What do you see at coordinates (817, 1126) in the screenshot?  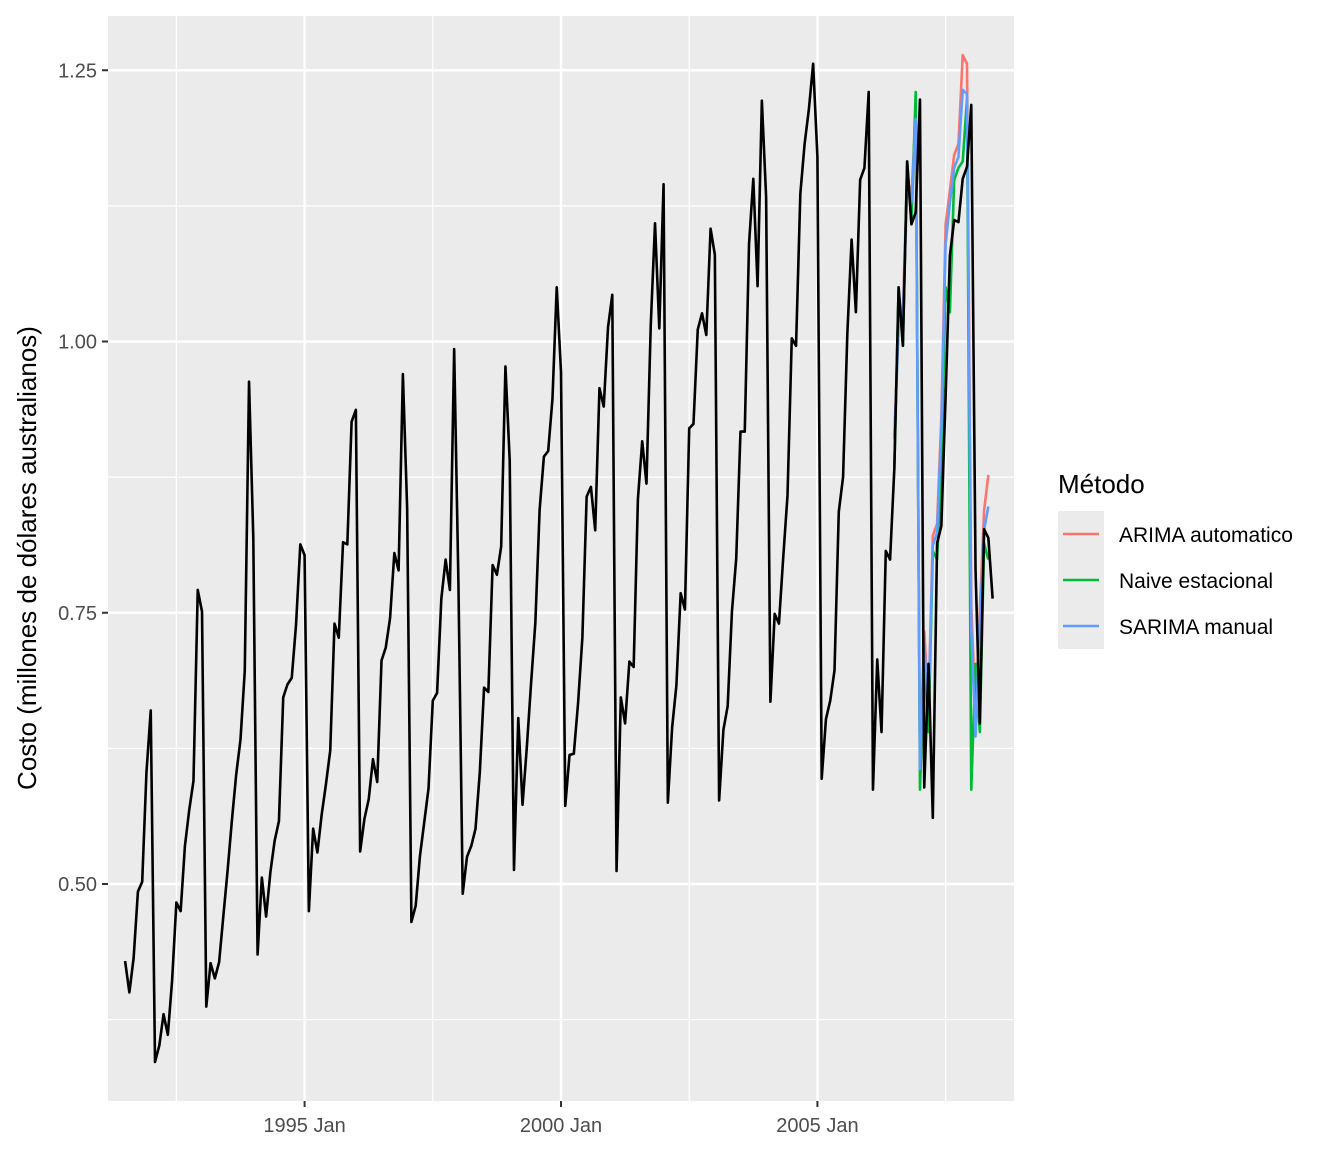 I see `x-tick-label: 2005 Jan` at bounding box center [817, 1126].